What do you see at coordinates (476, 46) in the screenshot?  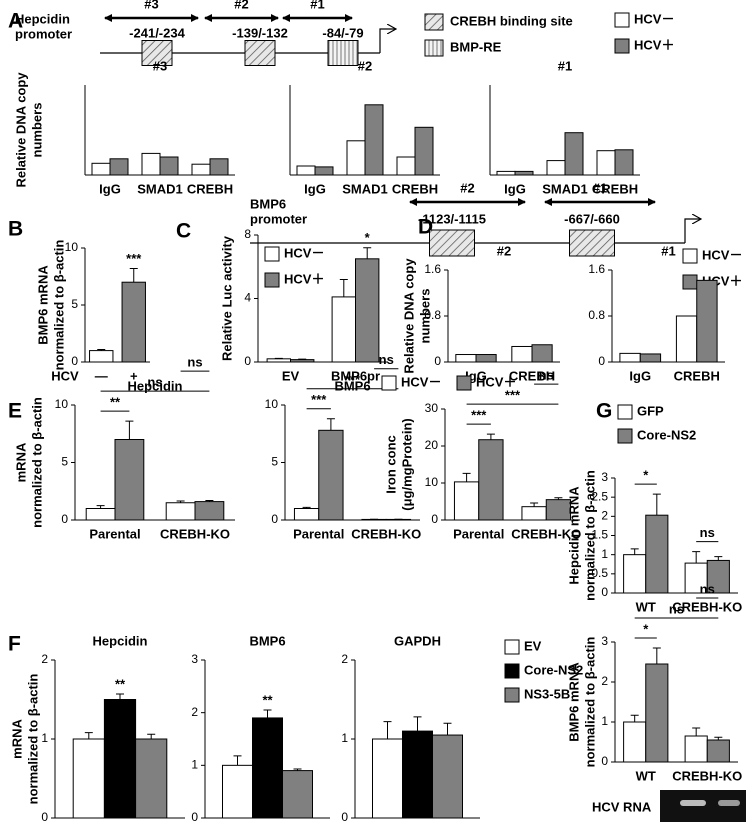 I see `site-legend-label: BMP-RE` at bounding box center [476, 46].